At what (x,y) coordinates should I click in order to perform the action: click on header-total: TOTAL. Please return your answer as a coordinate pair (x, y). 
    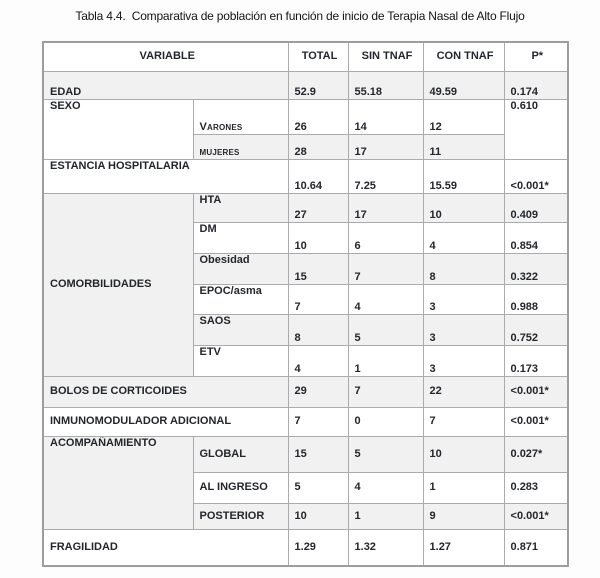
    Looking at the image, I should click on (318, 56).